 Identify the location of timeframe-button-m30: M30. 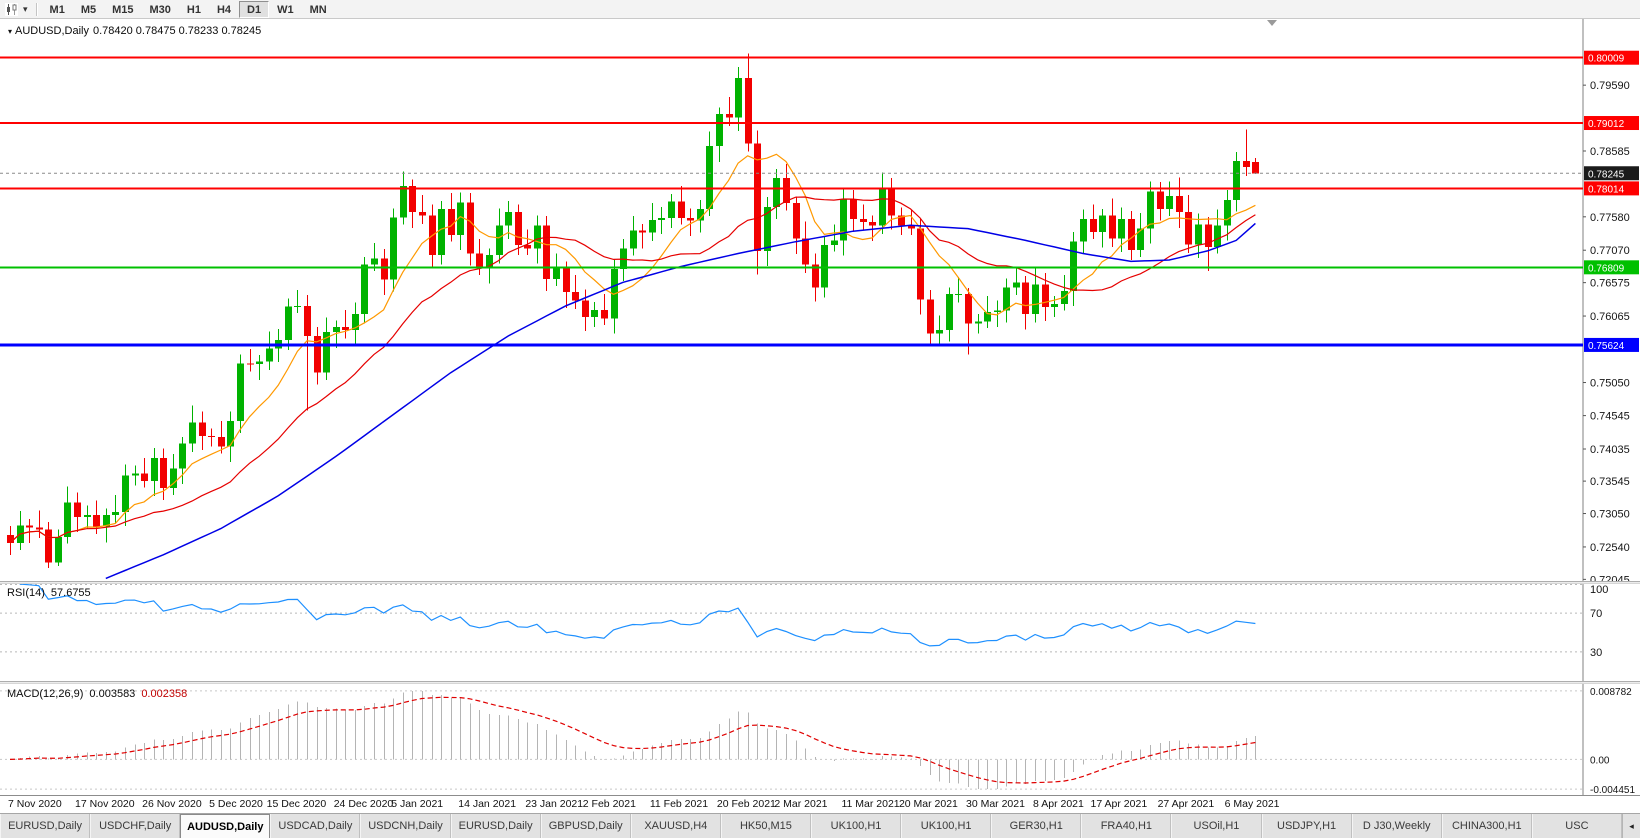
(160, 9).